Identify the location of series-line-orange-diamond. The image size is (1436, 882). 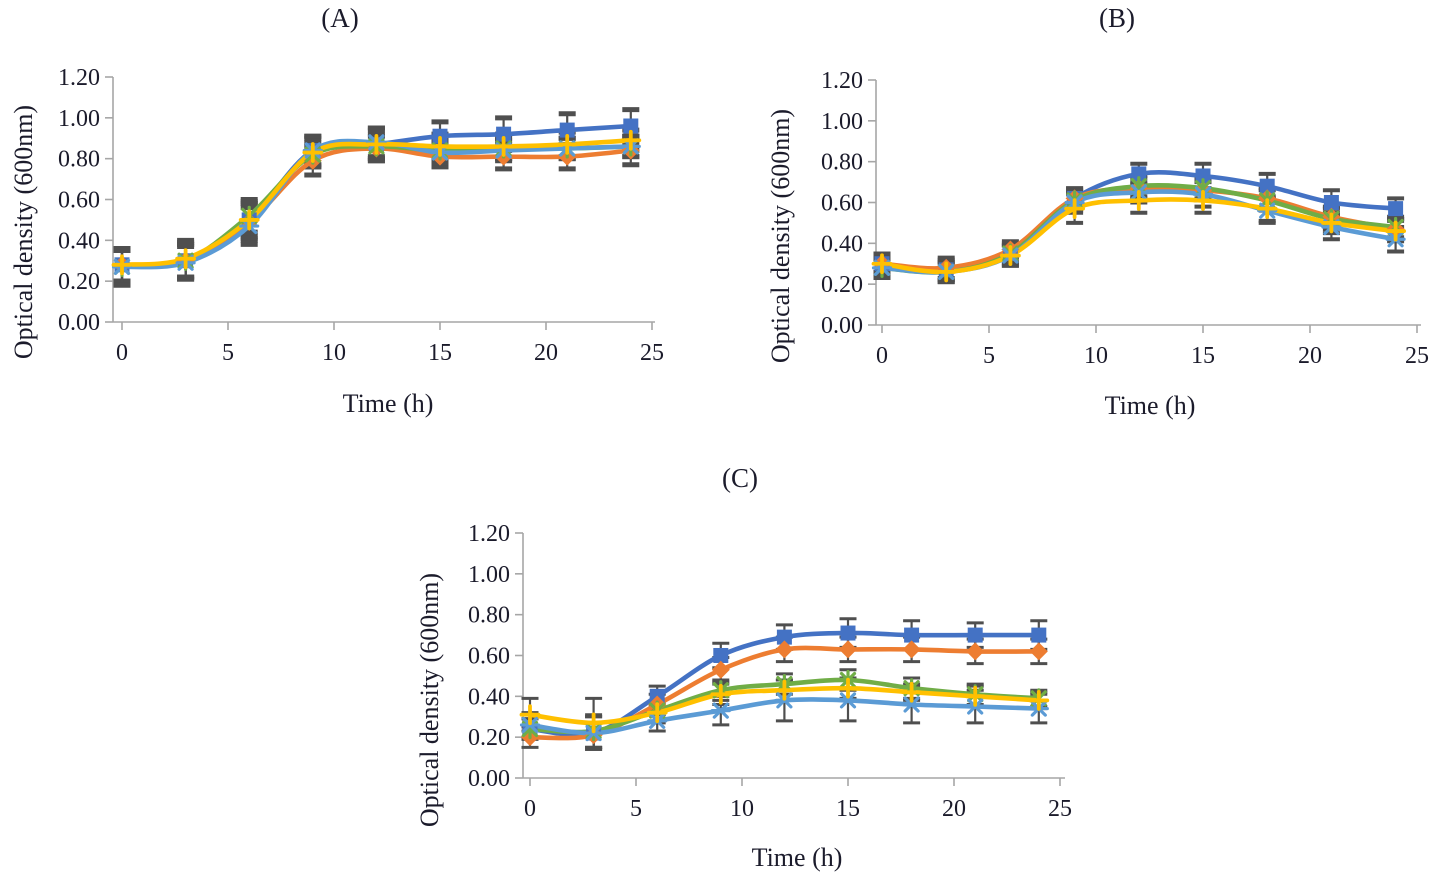
(376, 207).